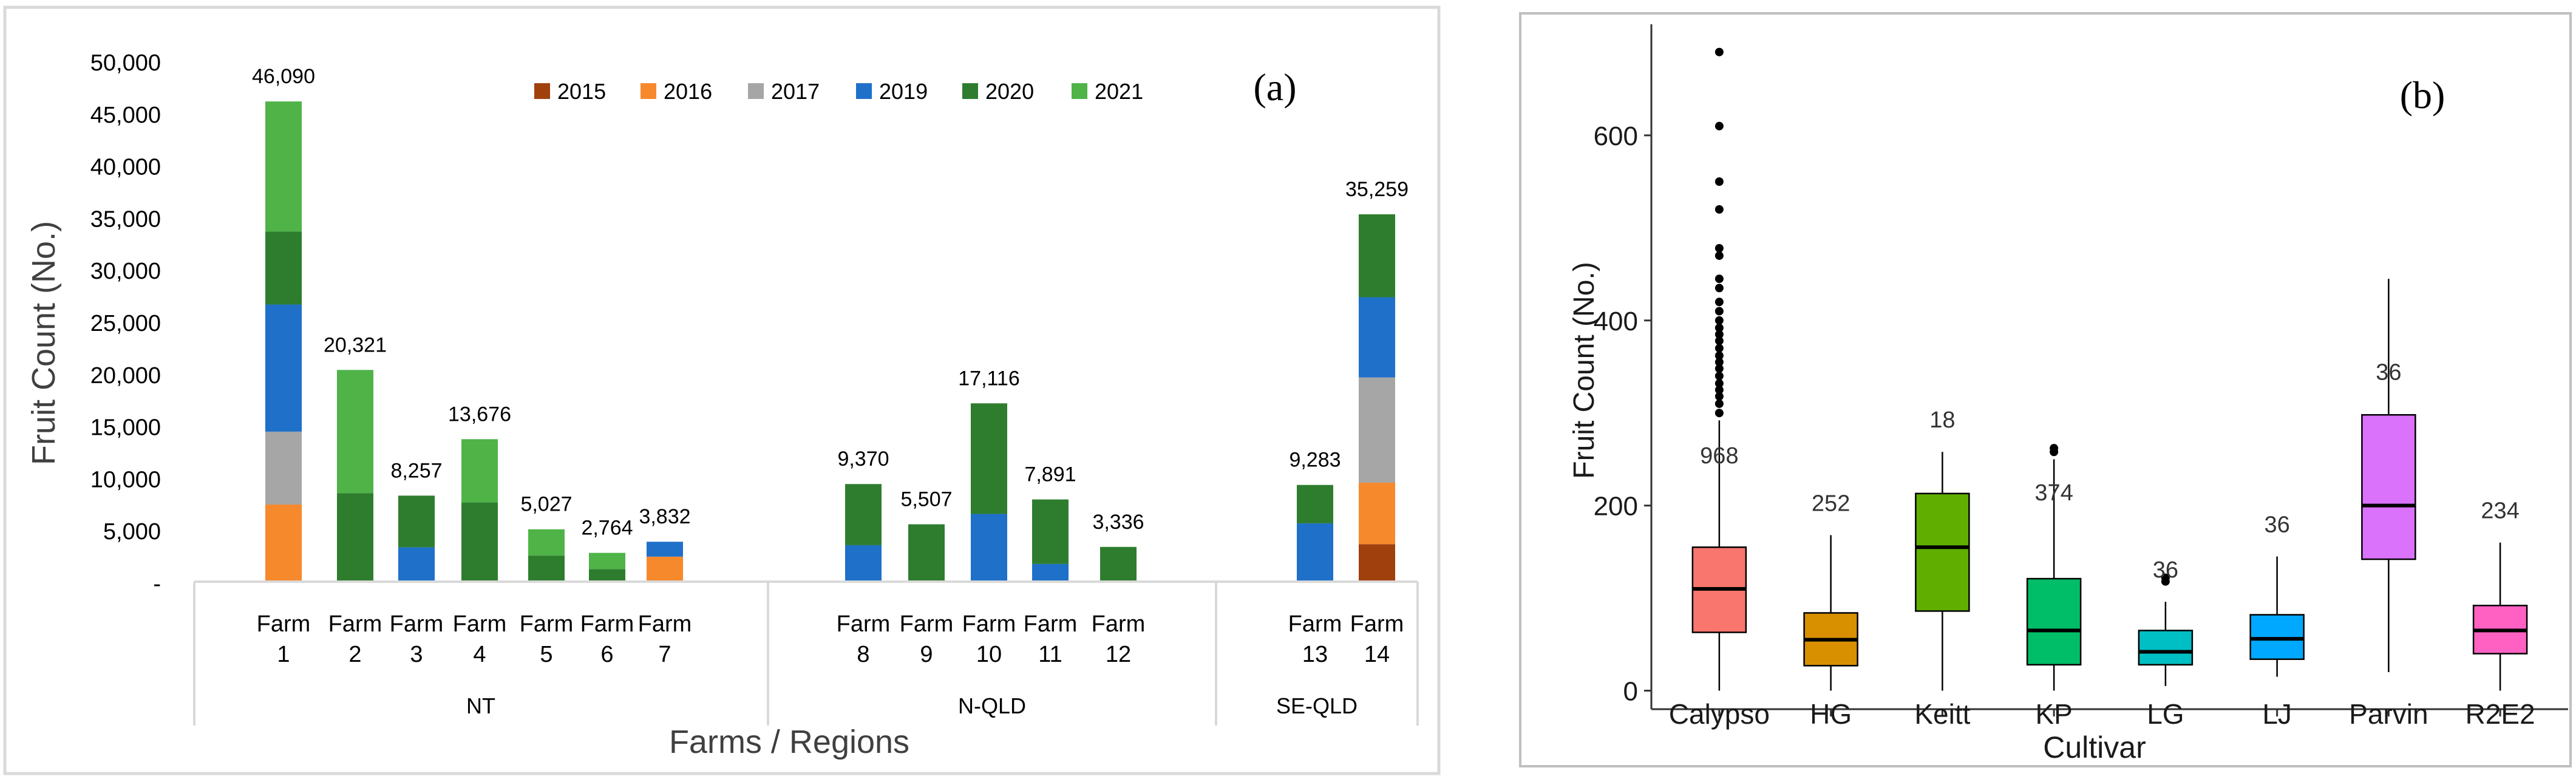 The image size is (2576, 779). What do you see at coordinates (1831, 503) in the screenshot?
I see `n-label-HG: 252` at bounding box center [1831, 503].